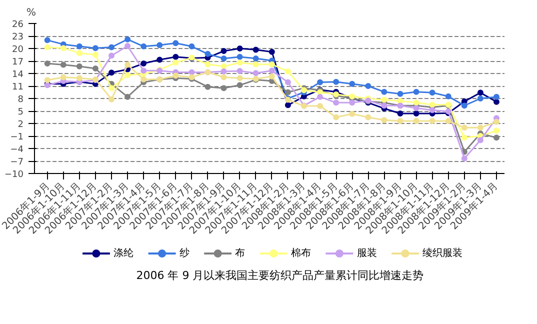  I want to click on y-tick-label: −10, so click(14, 175).